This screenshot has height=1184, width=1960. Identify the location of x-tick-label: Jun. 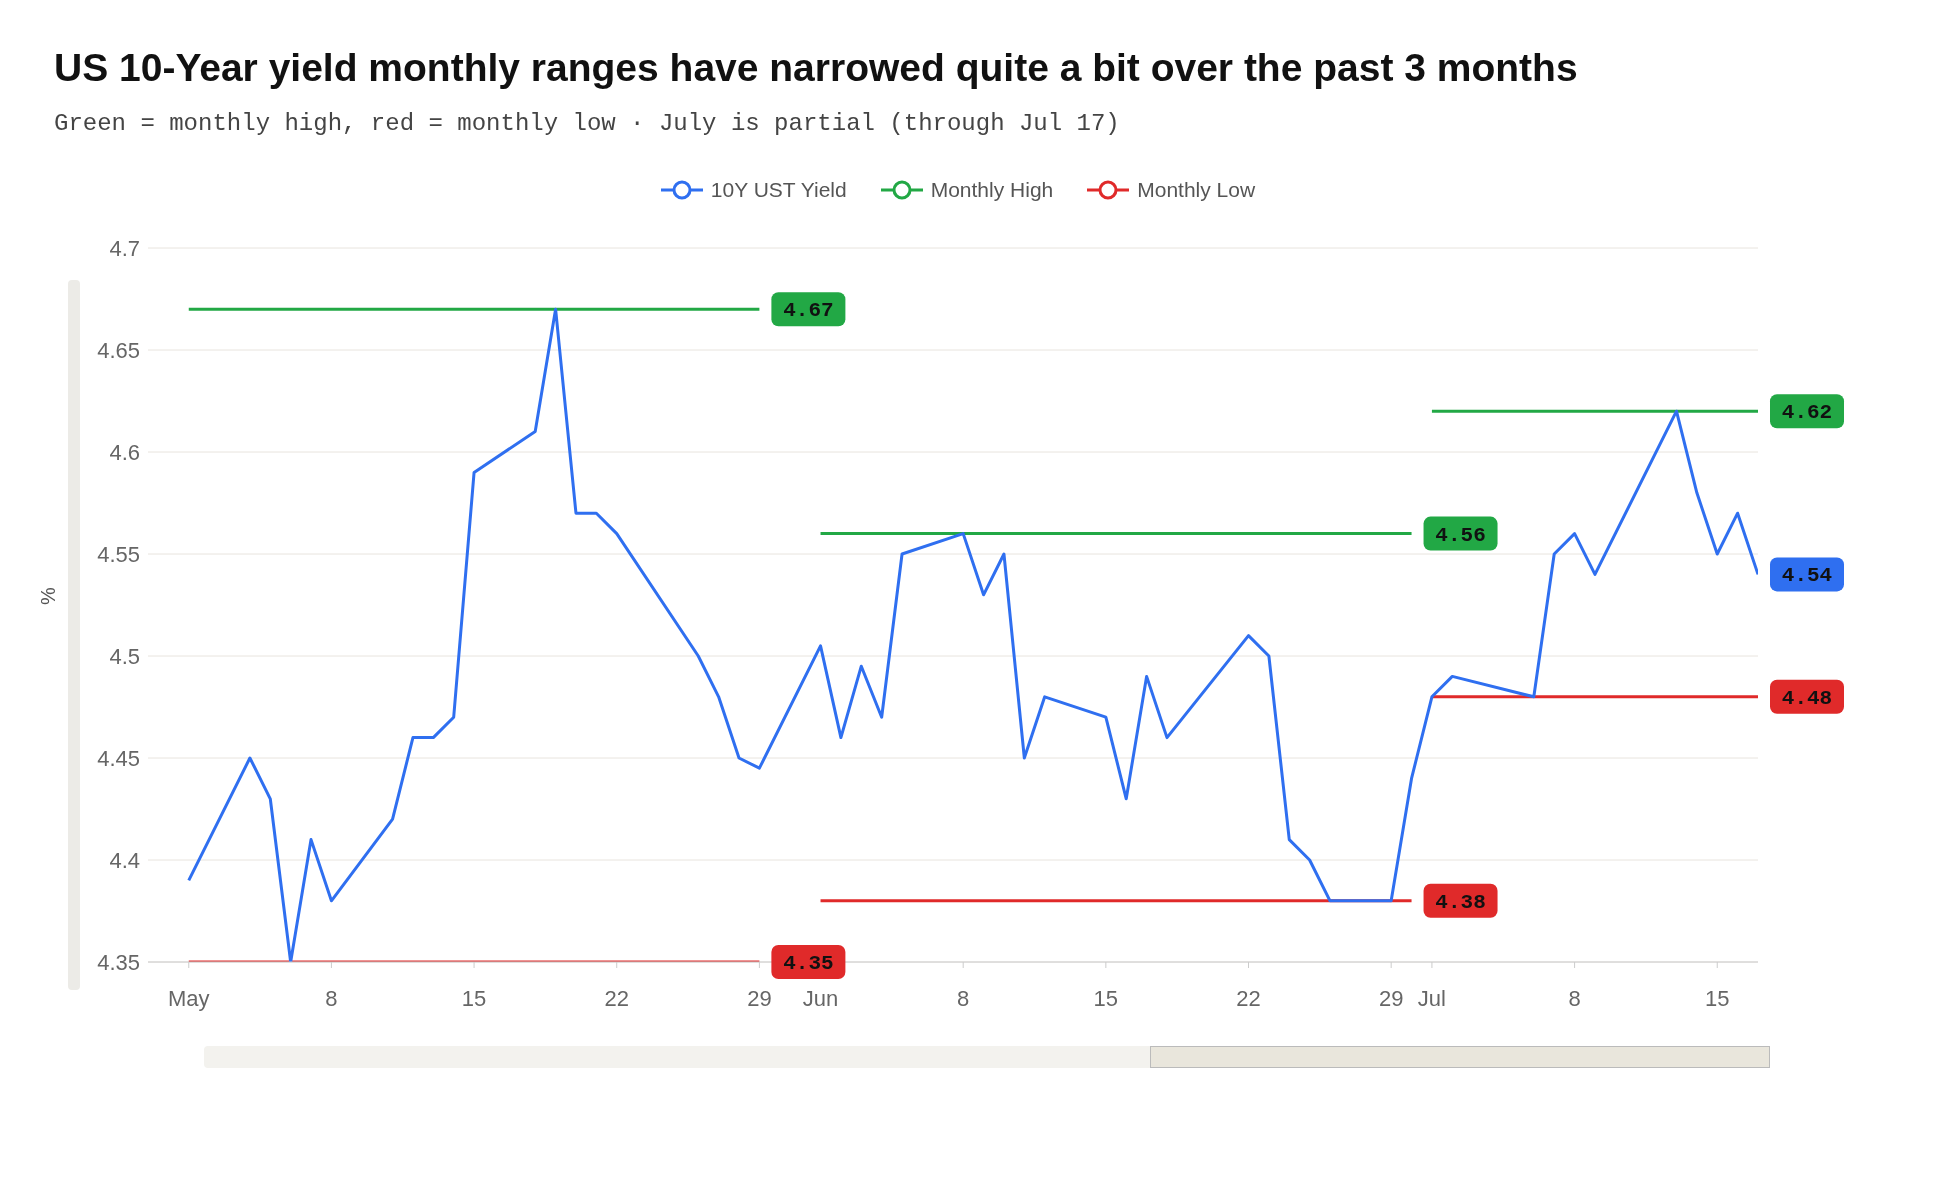
(820, 998).